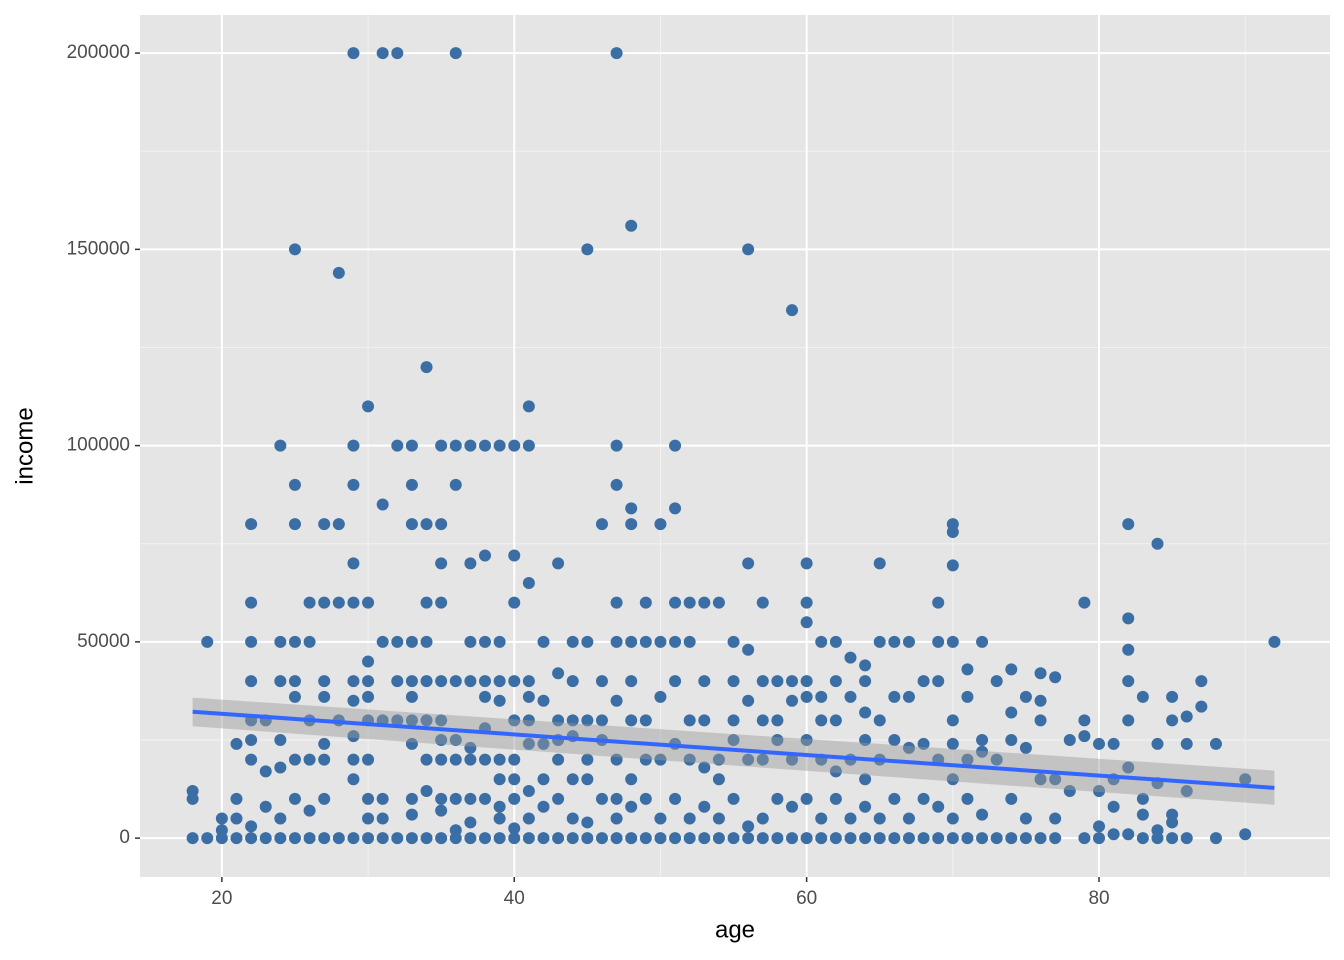  What do you see at coordinates (733, 749) in the screenshot?
I see `trend-line` at bounding box center [733, 749].